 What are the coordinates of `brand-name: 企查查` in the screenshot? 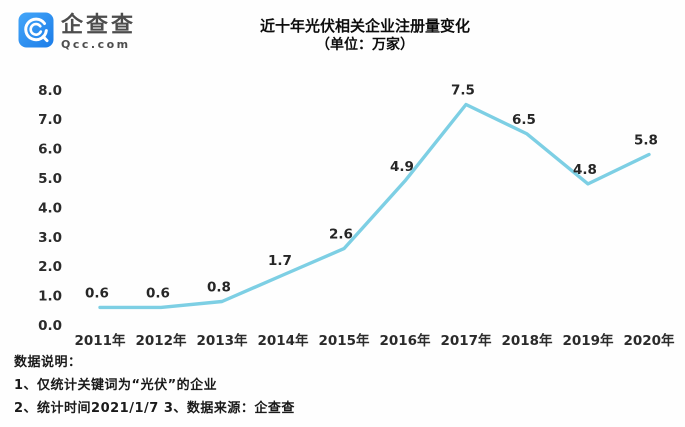 It's located at (99, 25).